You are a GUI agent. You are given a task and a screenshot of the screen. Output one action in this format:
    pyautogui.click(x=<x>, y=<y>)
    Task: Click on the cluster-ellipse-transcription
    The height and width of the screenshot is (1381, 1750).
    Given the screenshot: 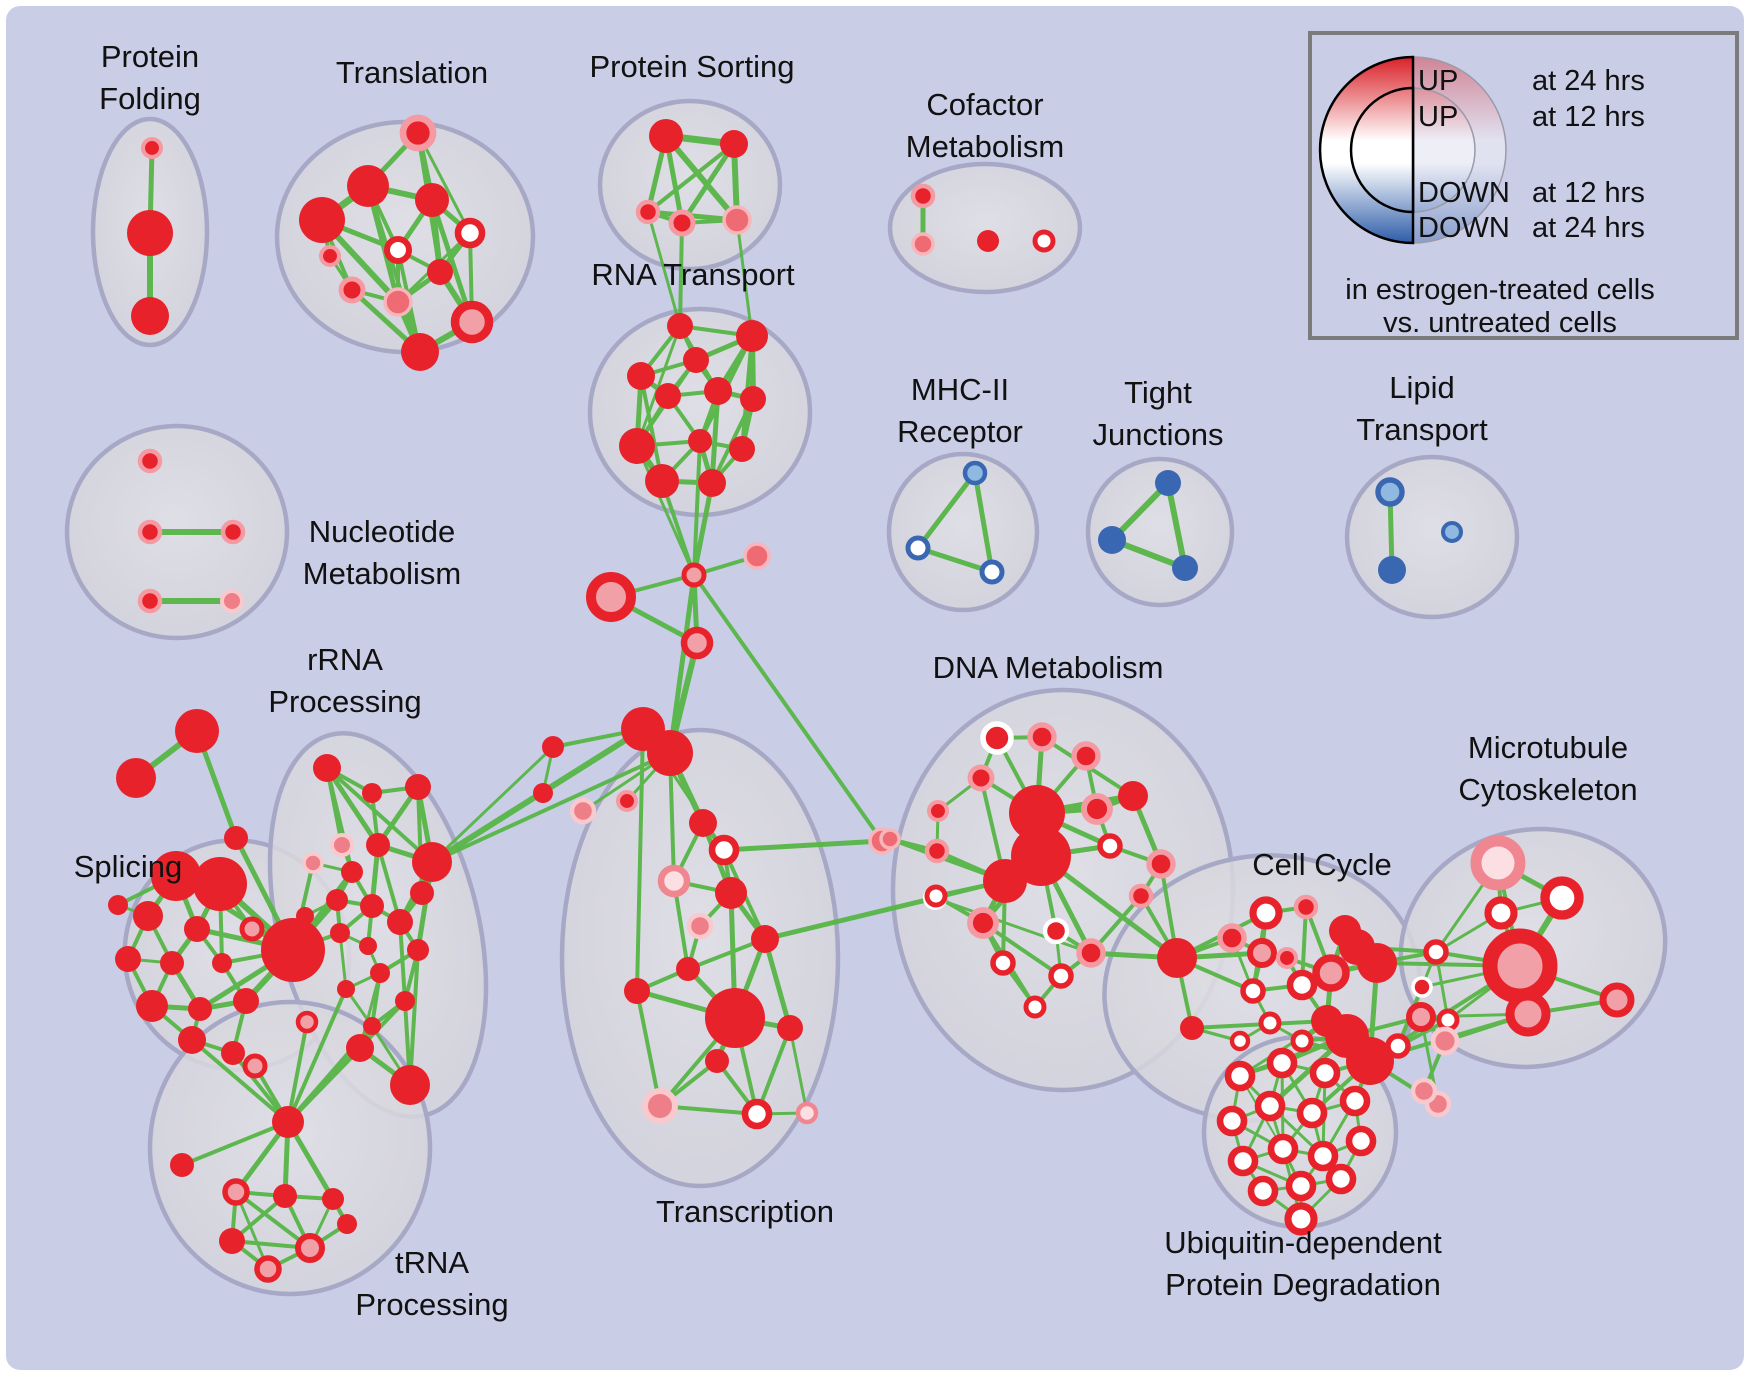 What is the action you would take?
    pyautogui.click(x=700, y=958)
    